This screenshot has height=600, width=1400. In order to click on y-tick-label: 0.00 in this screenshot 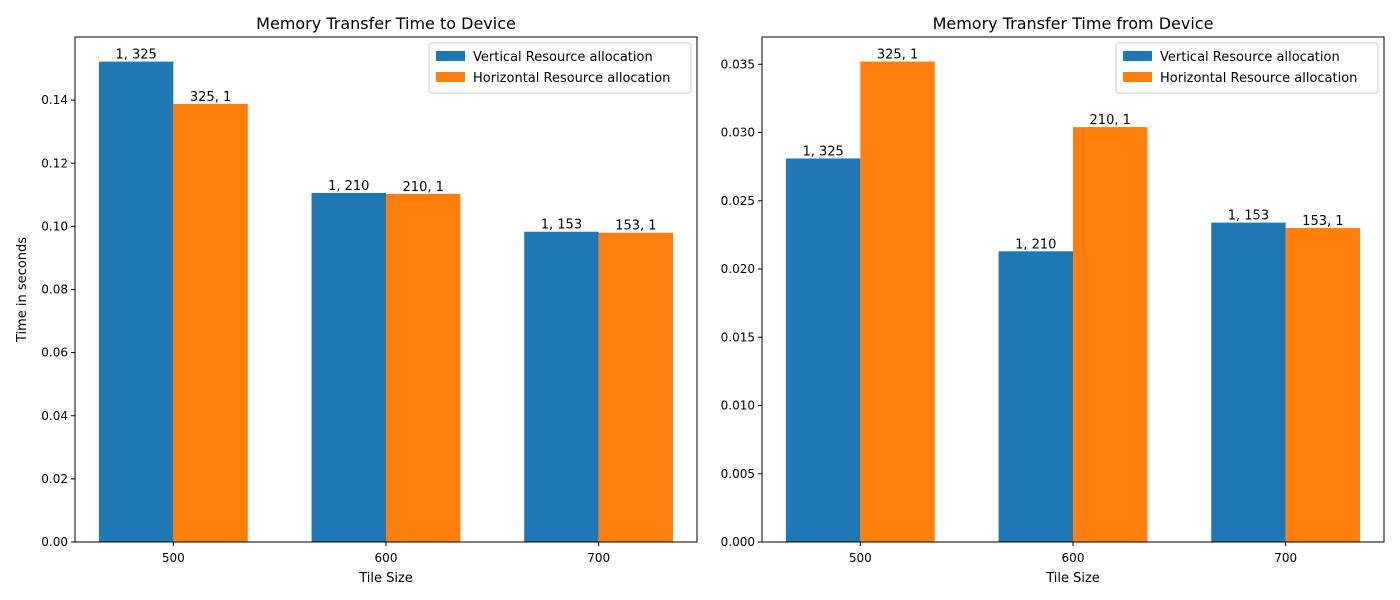, I will do `click(54, 542)`.